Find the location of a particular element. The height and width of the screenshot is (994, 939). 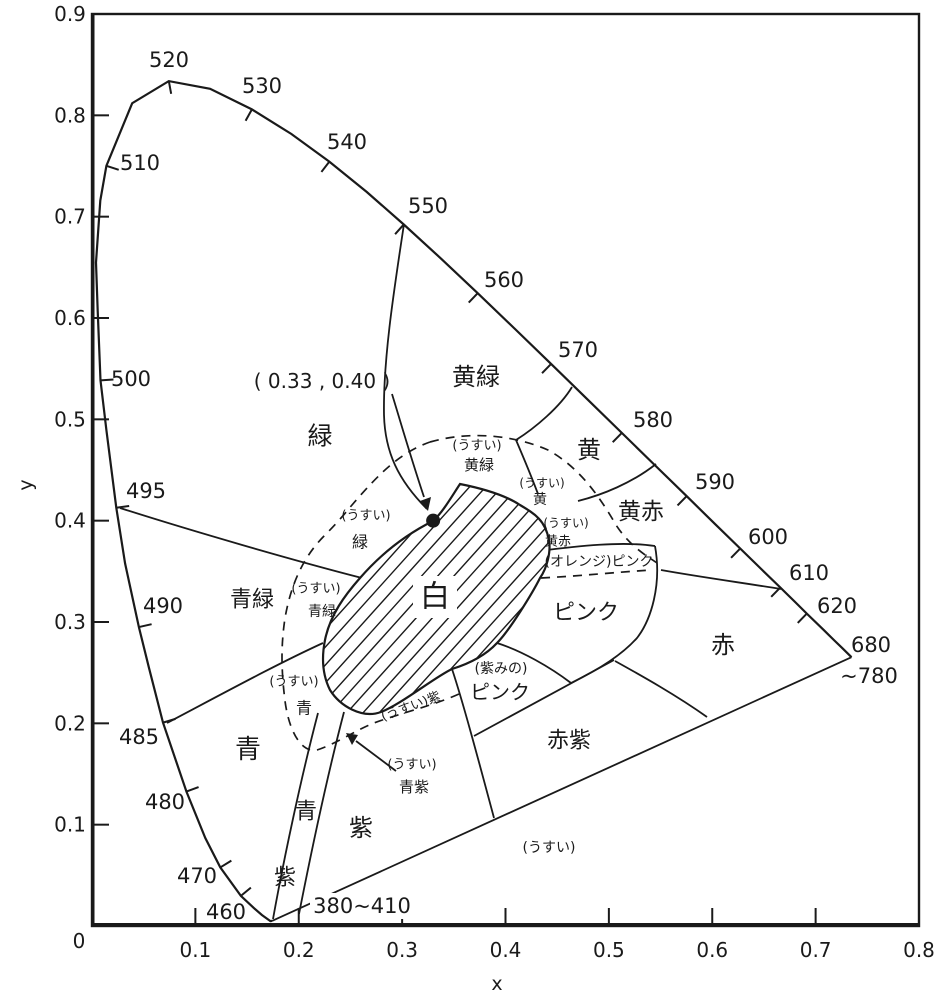

origin-label: 0 is located at coordinates (79, 941).